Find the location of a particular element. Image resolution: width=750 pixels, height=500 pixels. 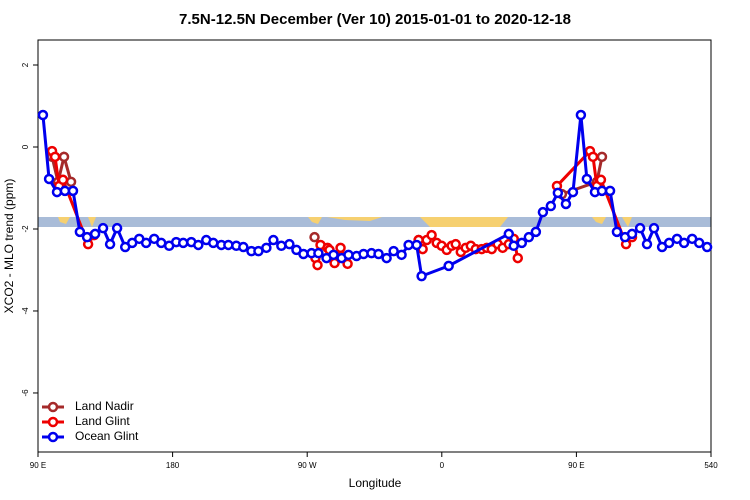

ocean-band is located at coordinates (374, 222).